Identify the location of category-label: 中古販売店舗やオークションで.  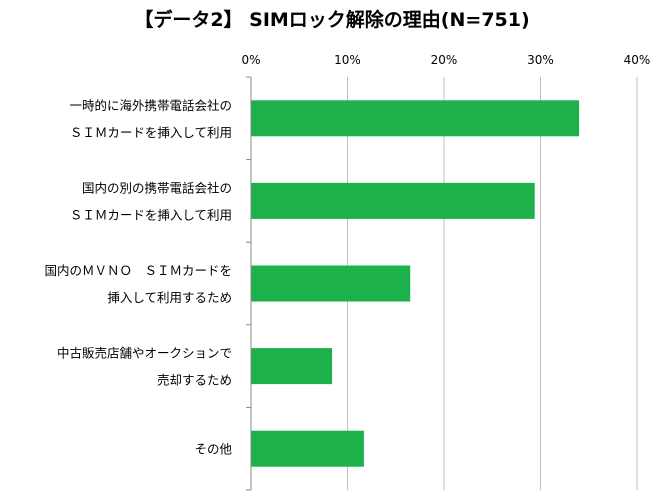
(144, 353).